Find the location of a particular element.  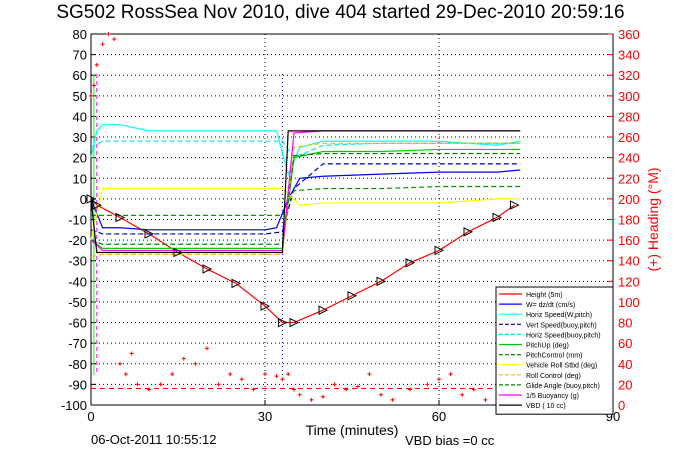

y-tick-label: -90 is located at coordinates (77, 384).